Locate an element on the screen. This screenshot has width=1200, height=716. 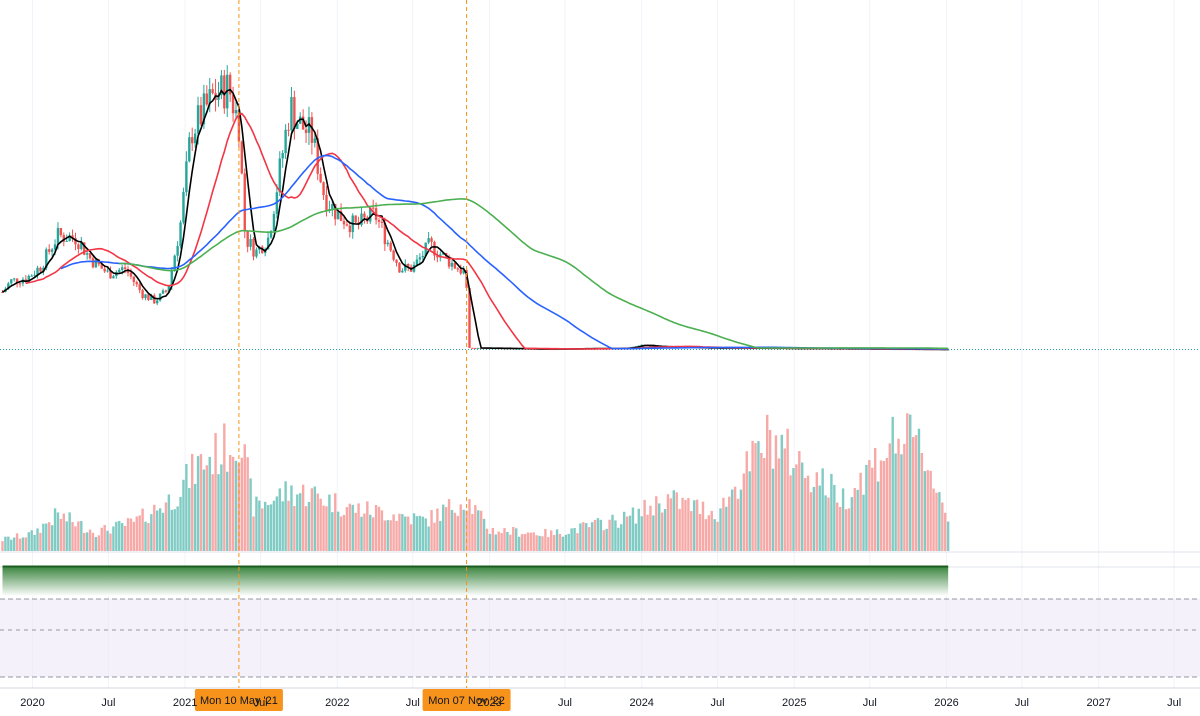
event-badge: Mon 07 Nov '22 is located at coordinates (466, 700).